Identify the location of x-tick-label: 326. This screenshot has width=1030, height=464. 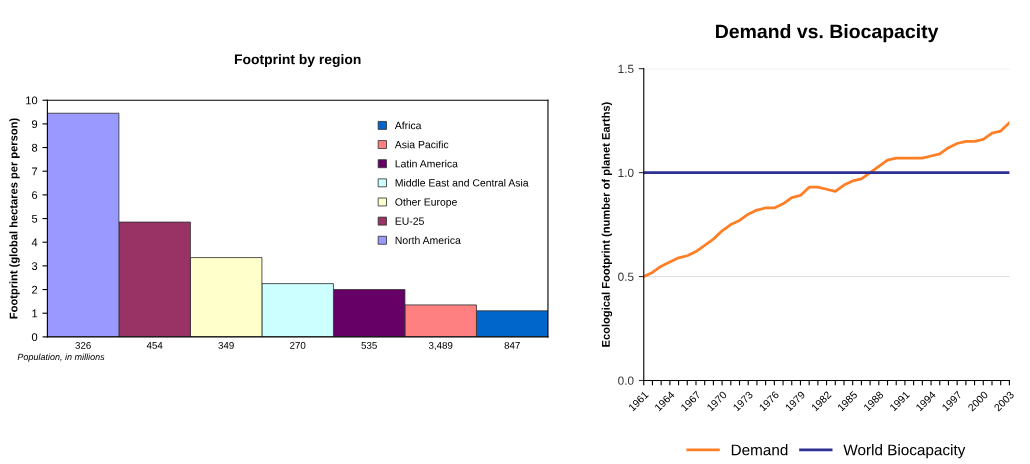
(83, 345).